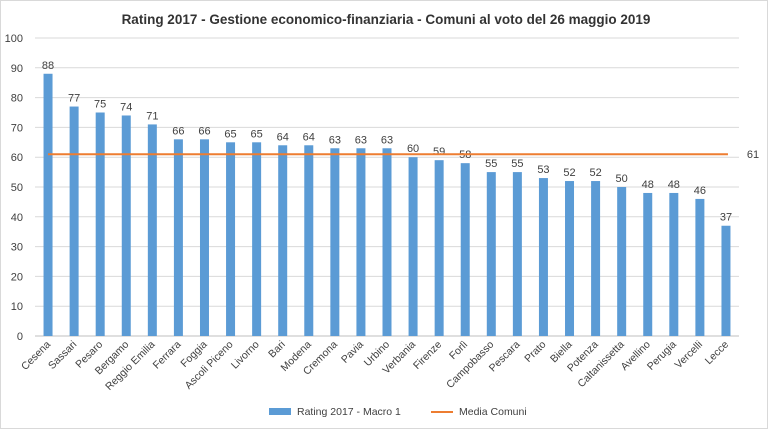 This screenshot has height=433, width=768. I want to click on y-tick-label: 10, so click(17, 307).